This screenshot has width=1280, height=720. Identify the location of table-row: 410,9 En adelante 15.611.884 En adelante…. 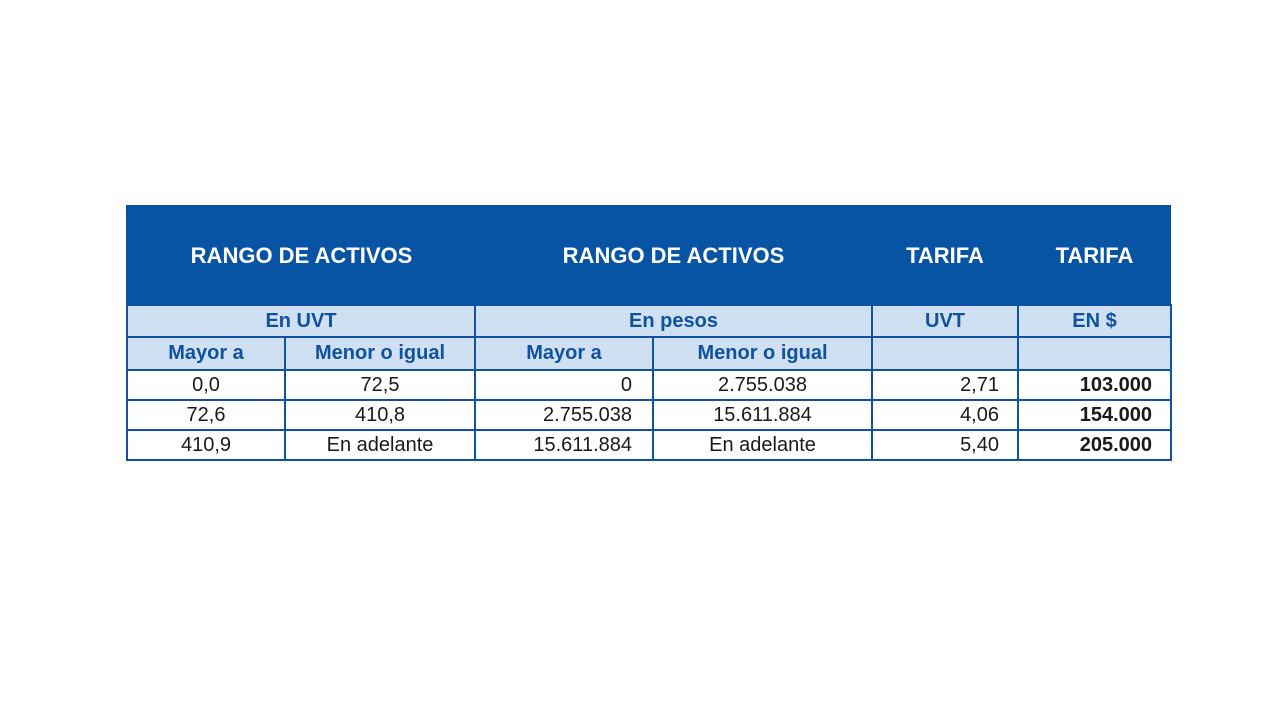
(649, 445).